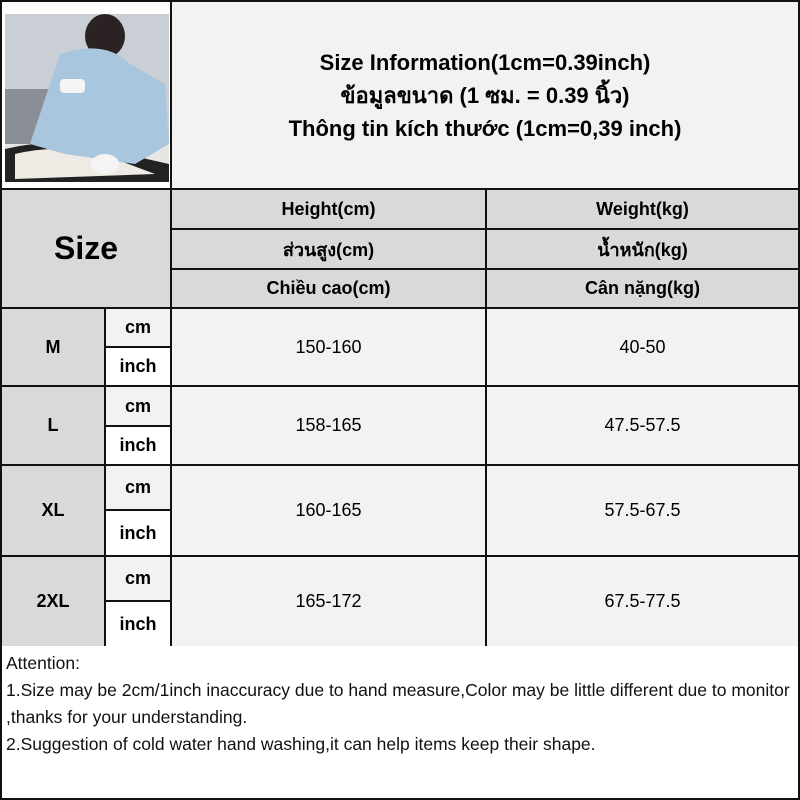 The width and height of the screenshot is (800, 800). What do you see at coordinates (485, 128) in the screenshot?
I see `title-vietnamese: Thông tin kích thước (1cm=0,39 inch)` at bounding box center [485, 128].